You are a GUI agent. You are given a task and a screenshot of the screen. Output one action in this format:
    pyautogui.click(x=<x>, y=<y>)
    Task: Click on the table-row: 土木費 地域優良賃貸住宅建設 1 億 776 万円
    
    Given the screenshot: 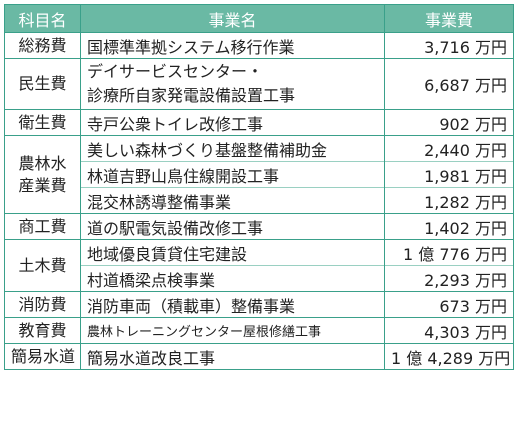 What is the action you would take?
    pyautogui.click(x=259, y=265)
    